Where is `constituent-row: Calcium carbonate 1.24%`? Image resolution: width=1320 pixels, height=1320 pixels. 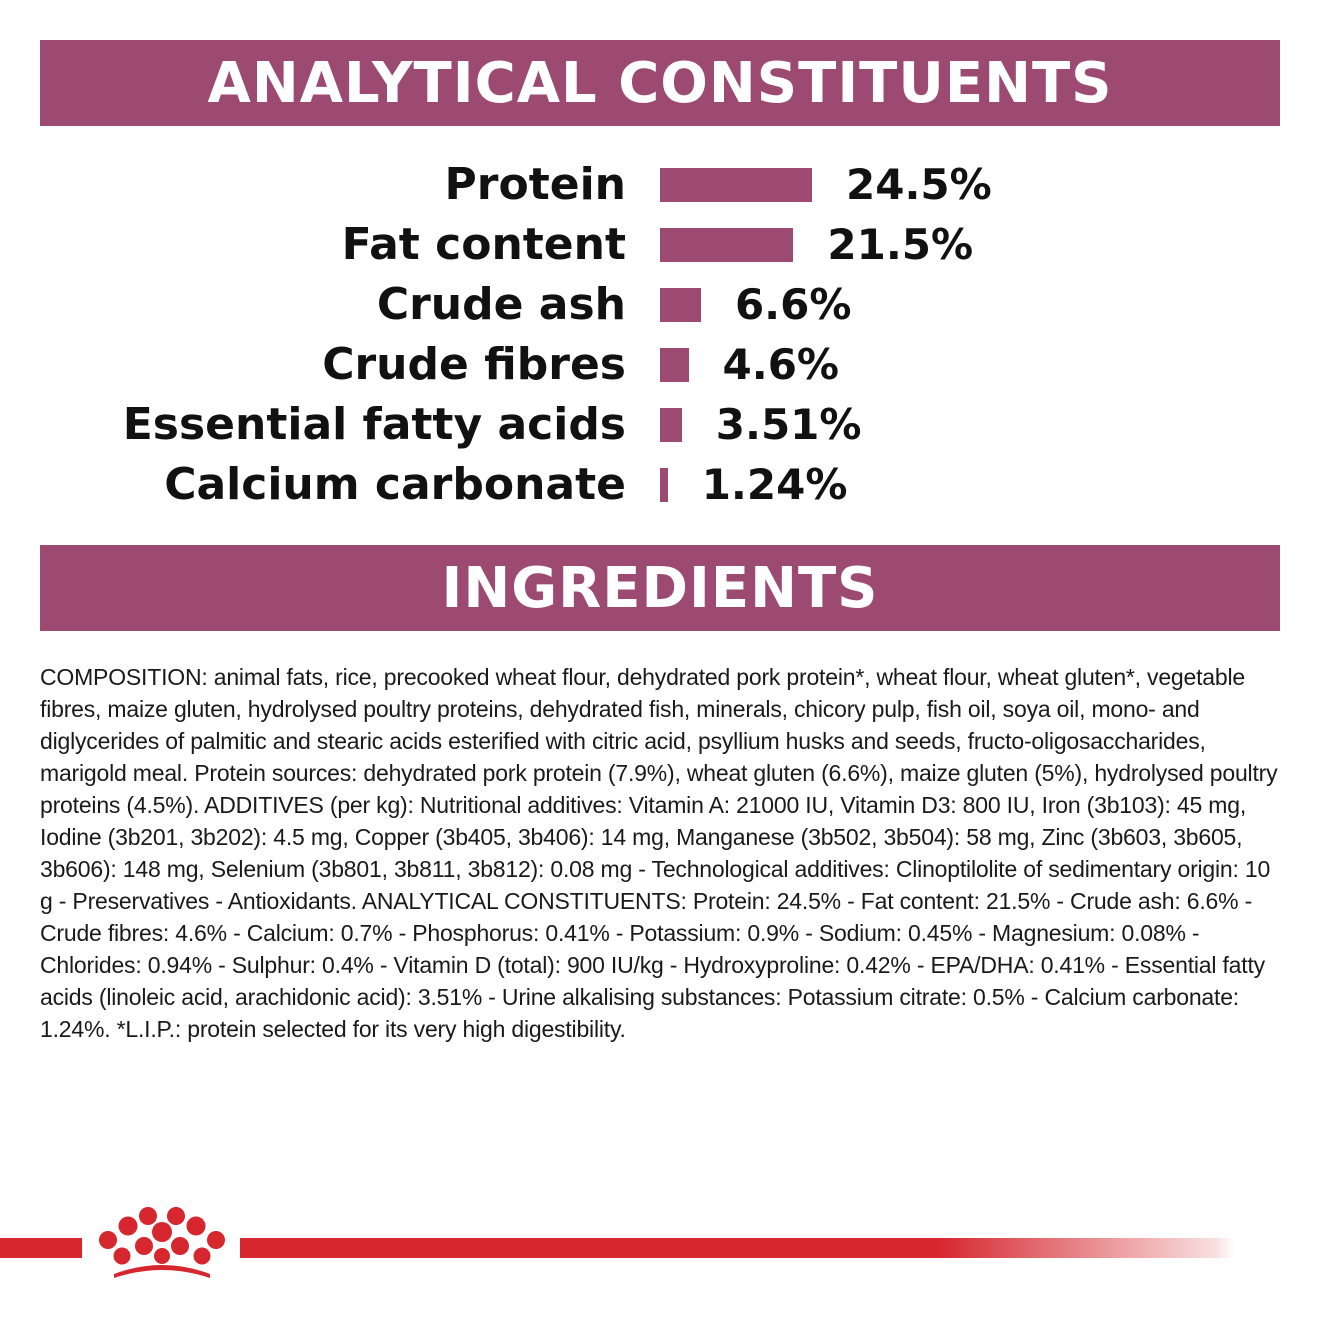
constituent-row: Calcium carbonate 1.24% is located at coordinates (660, 485).